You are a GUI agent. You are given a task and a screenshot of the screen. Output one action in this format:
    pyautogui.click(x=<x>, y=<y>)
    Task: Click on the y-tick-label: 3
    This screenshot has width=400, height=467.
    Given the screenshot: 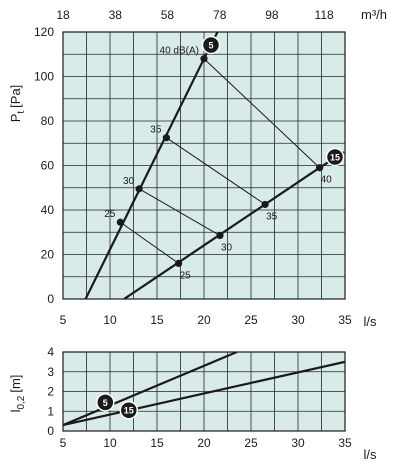 What is the action you would take?
    pyautogui.click(x=50, y=372)
    